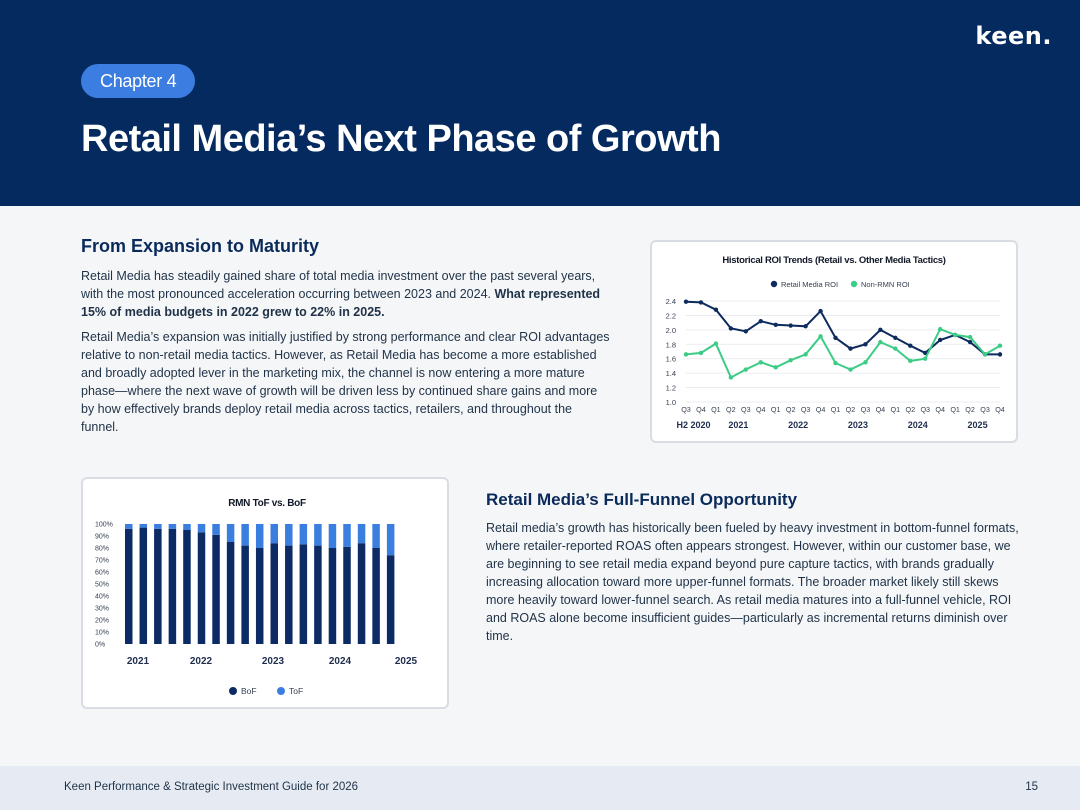  What do you see at coordinates (854, 284) in the screenshot?
I see `legend-marker-non-rmn` at bounding box center [854, 284].